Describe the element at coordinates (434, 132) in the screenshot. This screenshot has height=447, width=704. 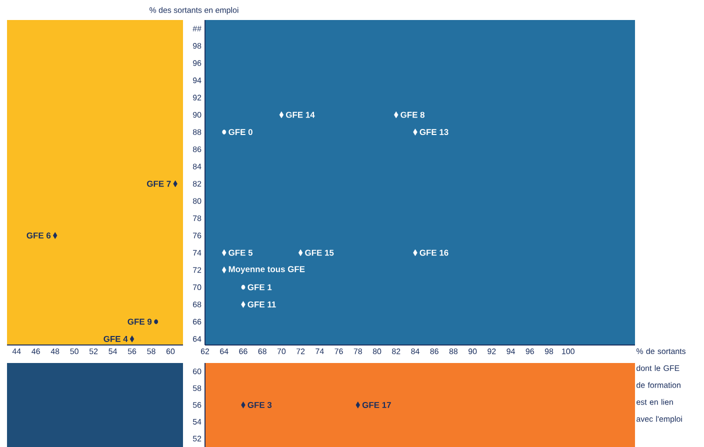
I see `series-label: GFE 13` at that location.